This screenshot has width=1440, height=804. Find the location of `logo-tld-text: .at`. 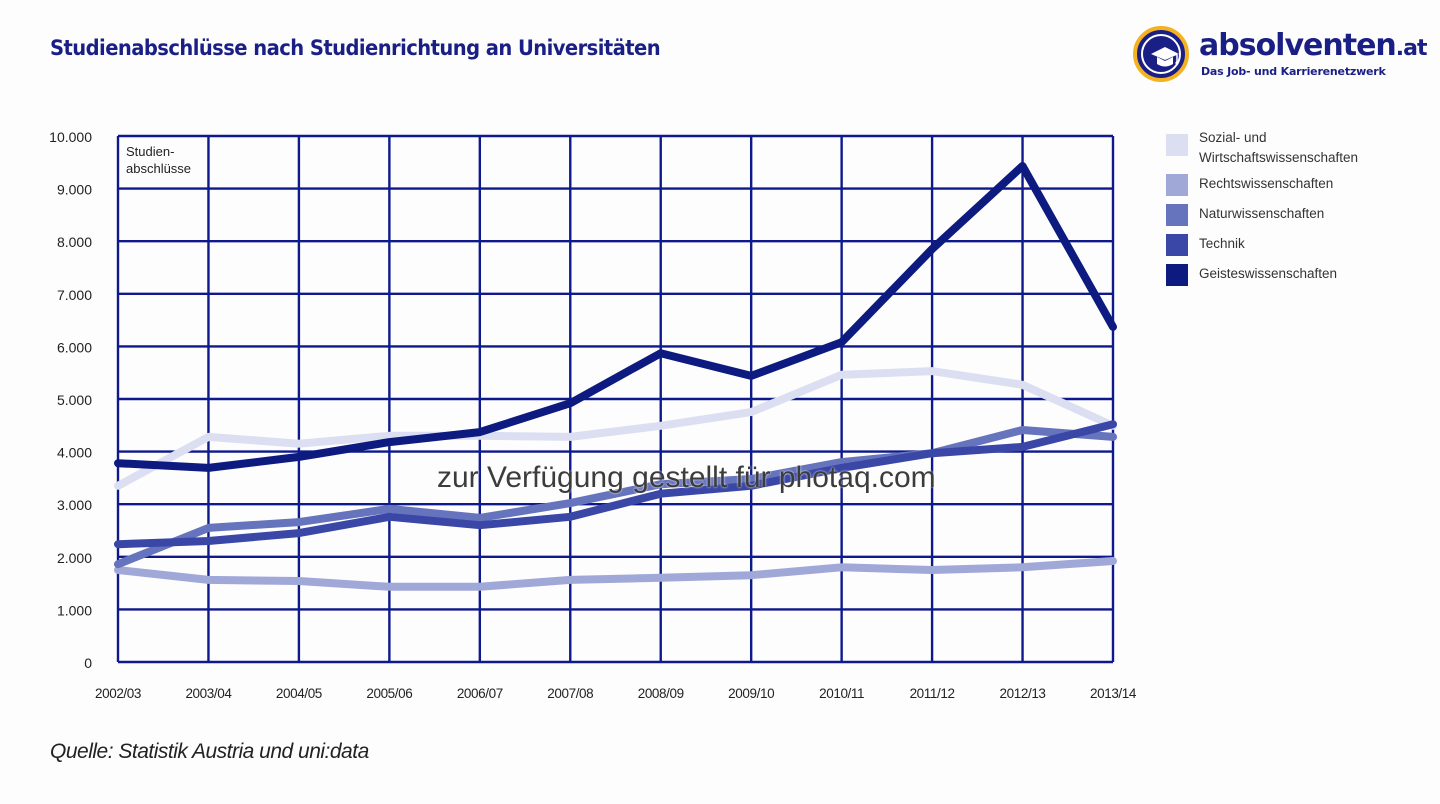

logo-tld-text: .at is located at coordinates (1411, 48).